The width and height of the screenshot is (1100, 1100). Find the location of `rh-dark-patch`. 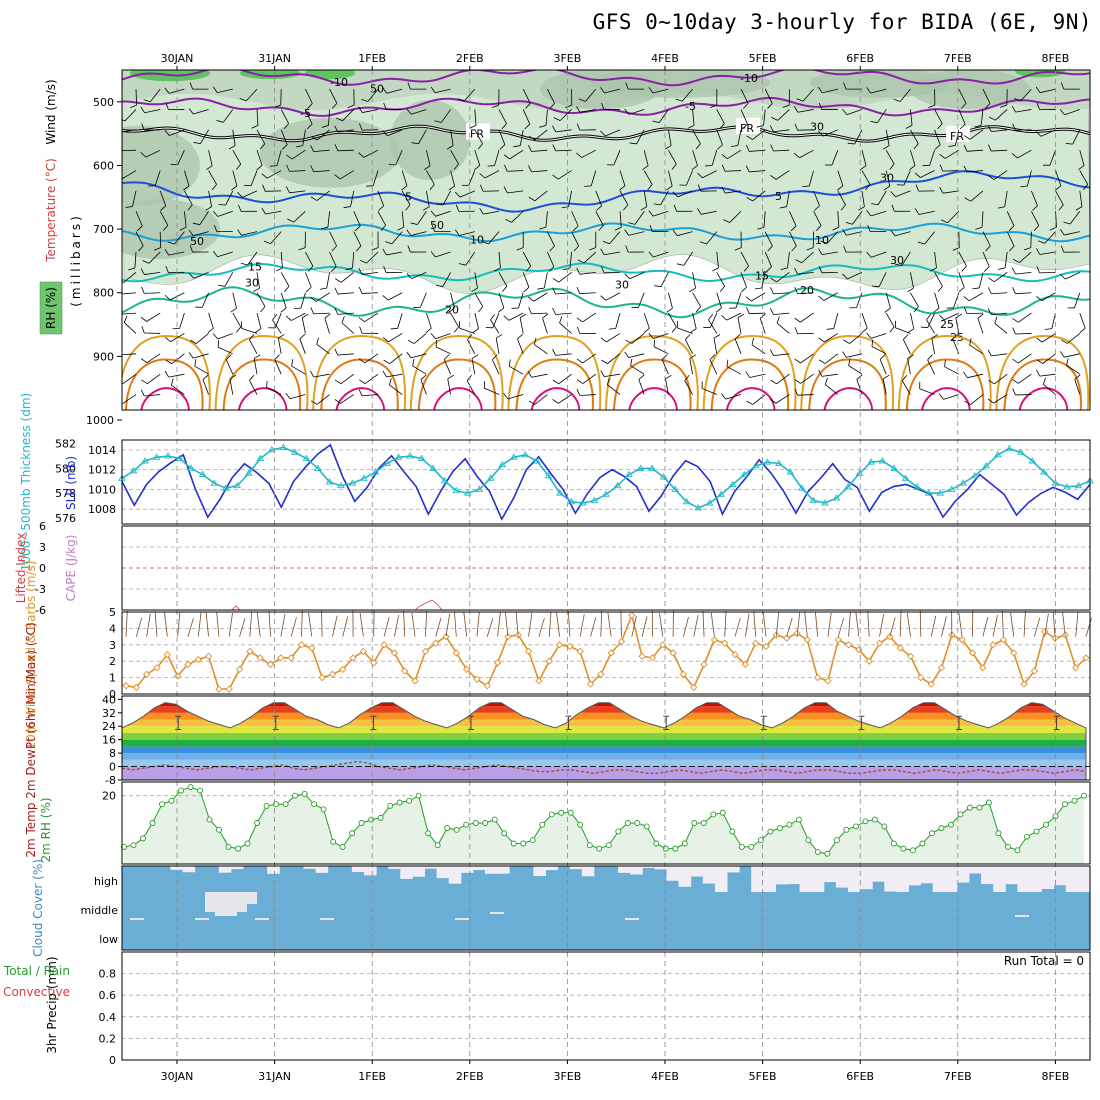

rh-dark-patch is located at coordinates (171, 229).